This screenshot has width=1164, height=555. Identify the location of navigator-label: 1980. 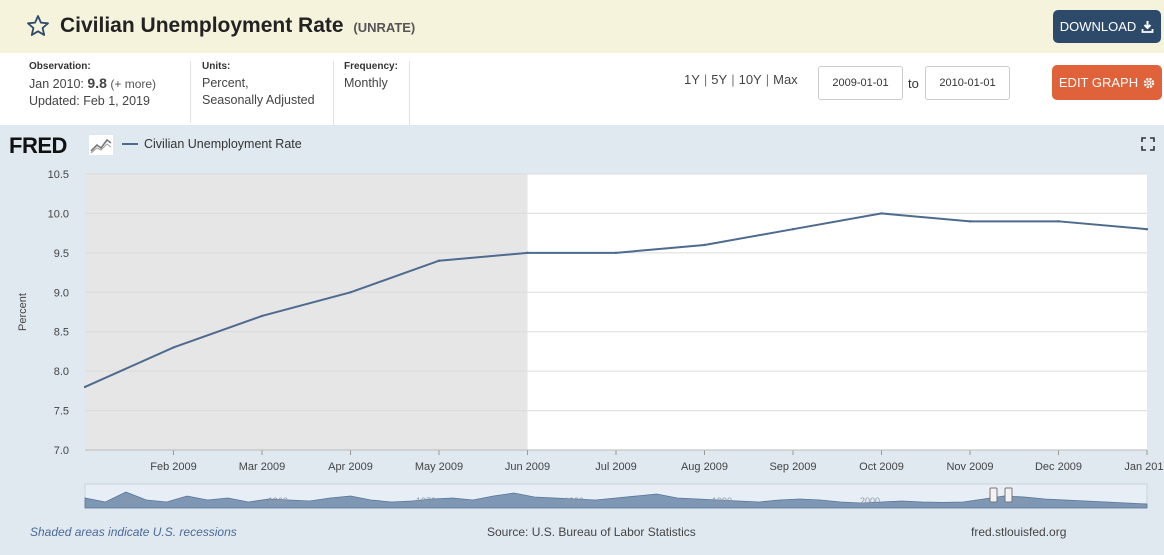
(574, 501).